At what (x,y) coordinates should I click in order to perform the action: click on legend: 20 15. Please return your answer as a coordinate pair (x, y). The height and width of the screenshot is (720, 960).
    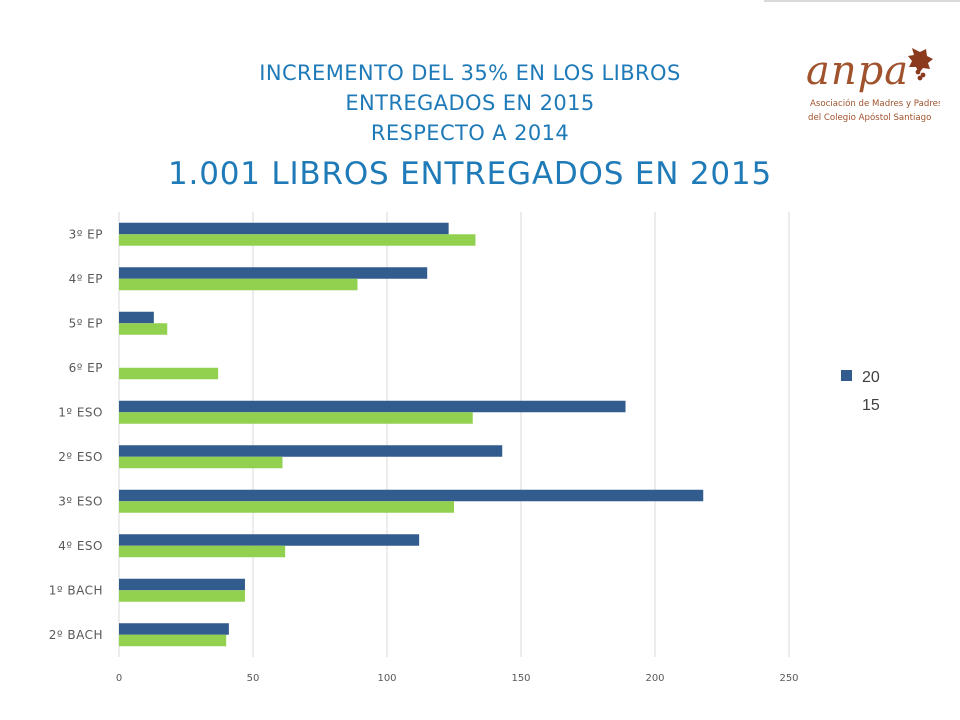
    Looking at the image, I should click on (860, 391).